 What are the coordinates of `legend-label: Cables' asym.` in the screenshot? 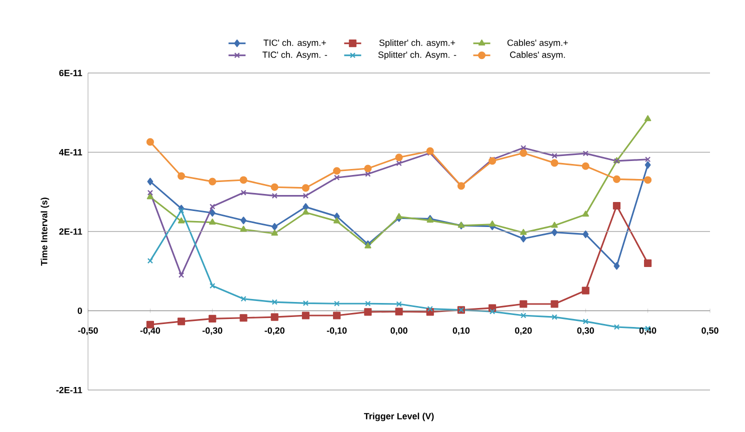 It's located at (537, 55).